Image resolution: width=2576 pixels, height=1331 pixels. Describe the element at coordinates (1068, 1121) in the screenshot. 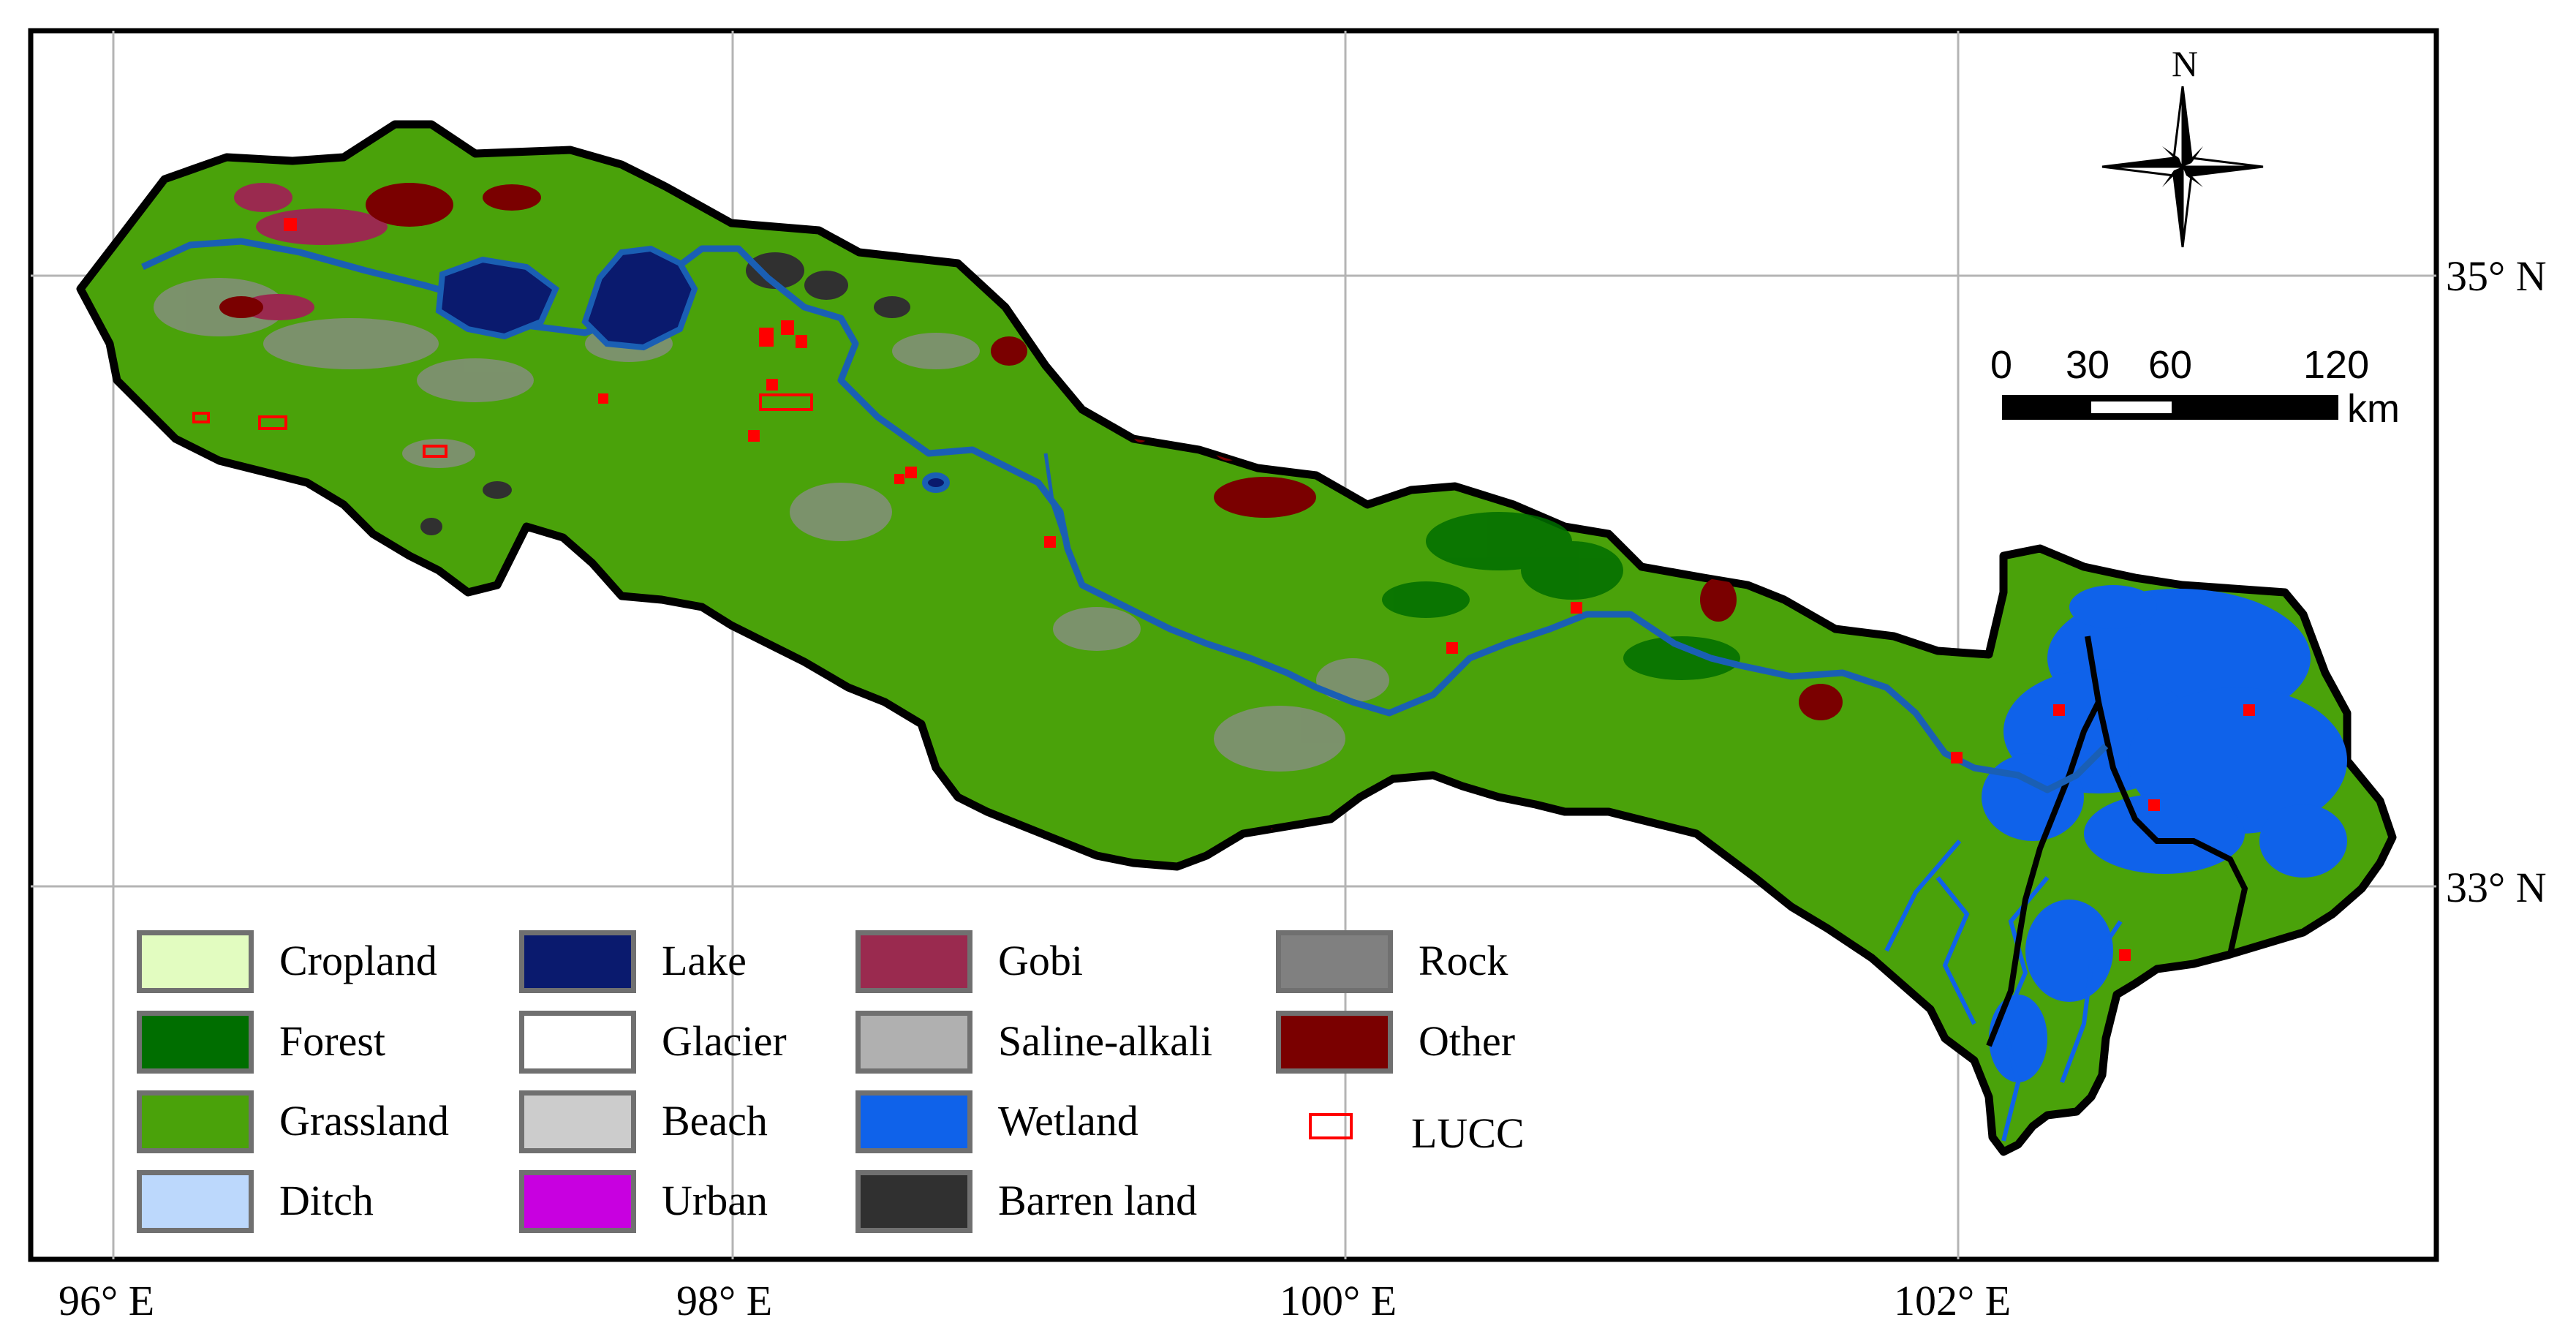

I see `legend-label: Wetland` at that location.